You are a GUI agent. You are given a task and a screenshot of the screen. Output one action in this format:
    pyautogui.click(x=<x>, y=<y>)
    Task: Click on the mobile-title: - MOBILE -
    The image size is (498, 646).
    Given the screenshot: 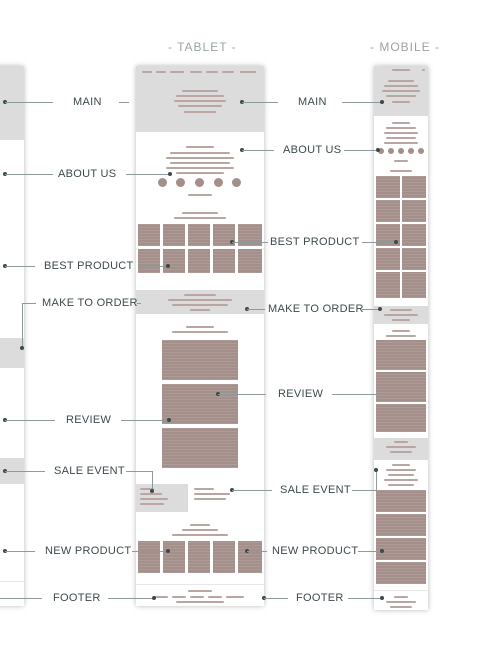 What is the action you would take?
    pyautogui.click(x=405, y=47)
    